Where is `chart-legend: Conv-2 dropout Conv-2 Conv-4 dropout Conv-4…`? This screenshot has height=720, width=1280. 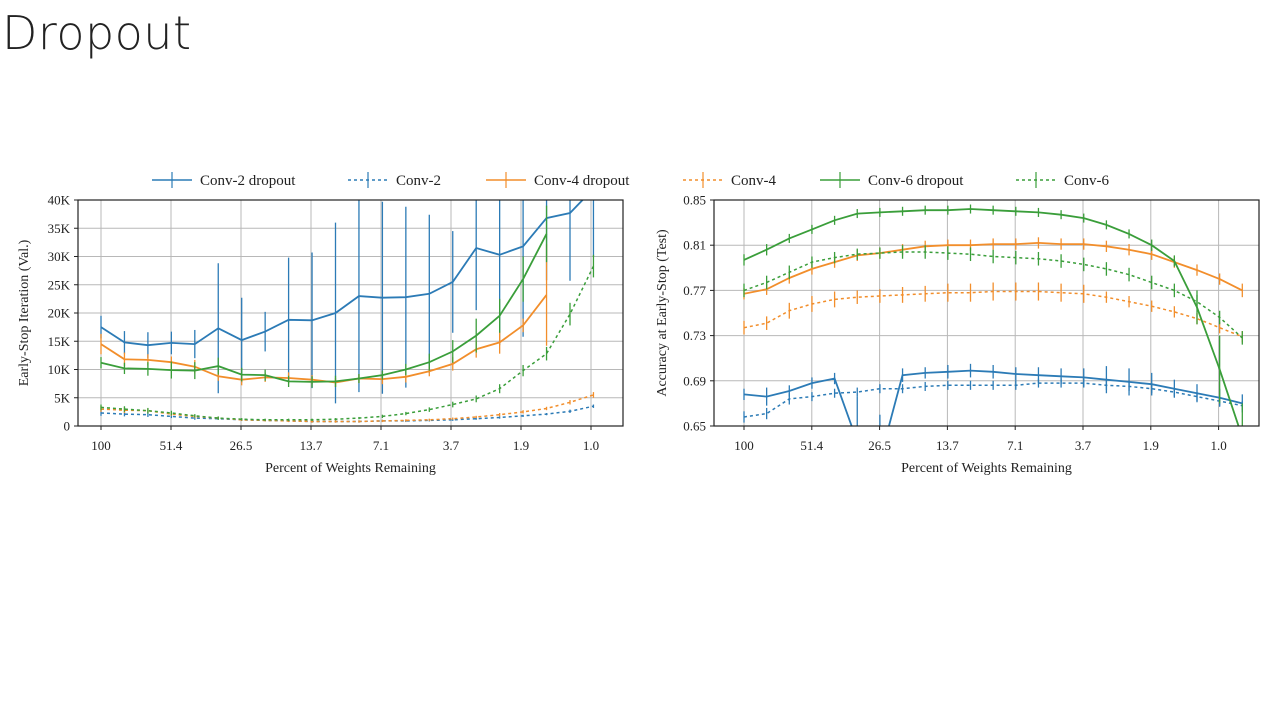 chart-legend: Conv-2 dropout Conv-2 Conv-4 dropout Conv-4… is located at coordinates (631, 180).